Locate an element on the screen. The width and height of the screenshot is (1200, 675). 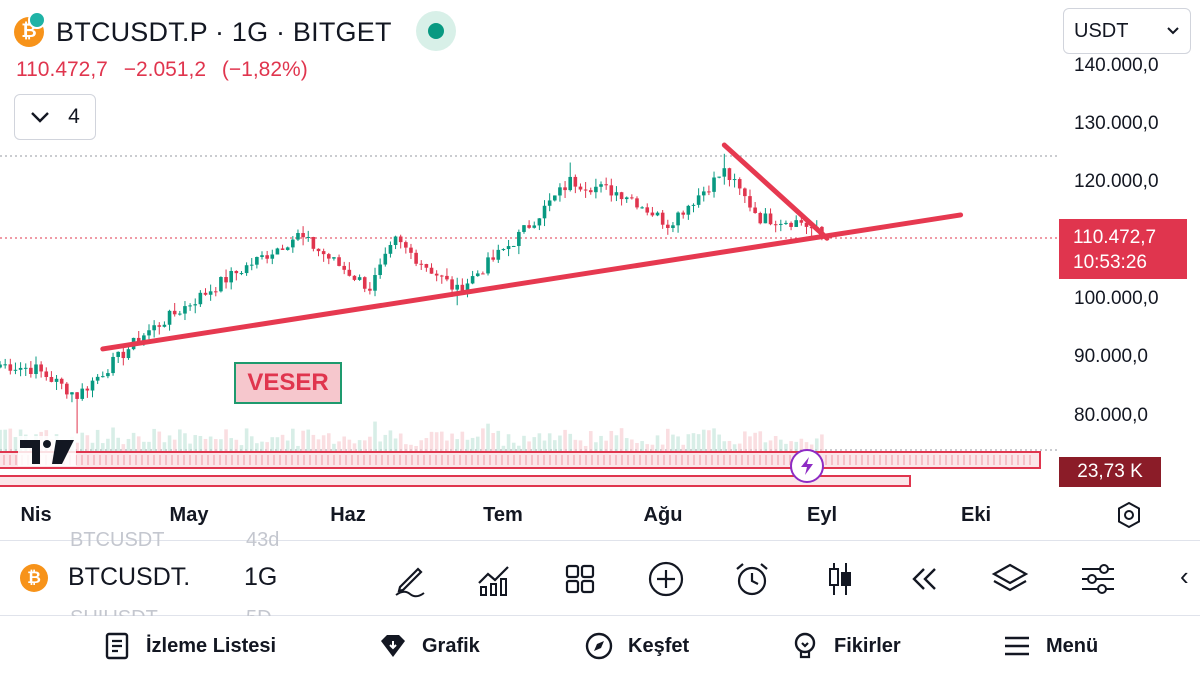
annotation-label: VESER is located at coordinates (288, 383).